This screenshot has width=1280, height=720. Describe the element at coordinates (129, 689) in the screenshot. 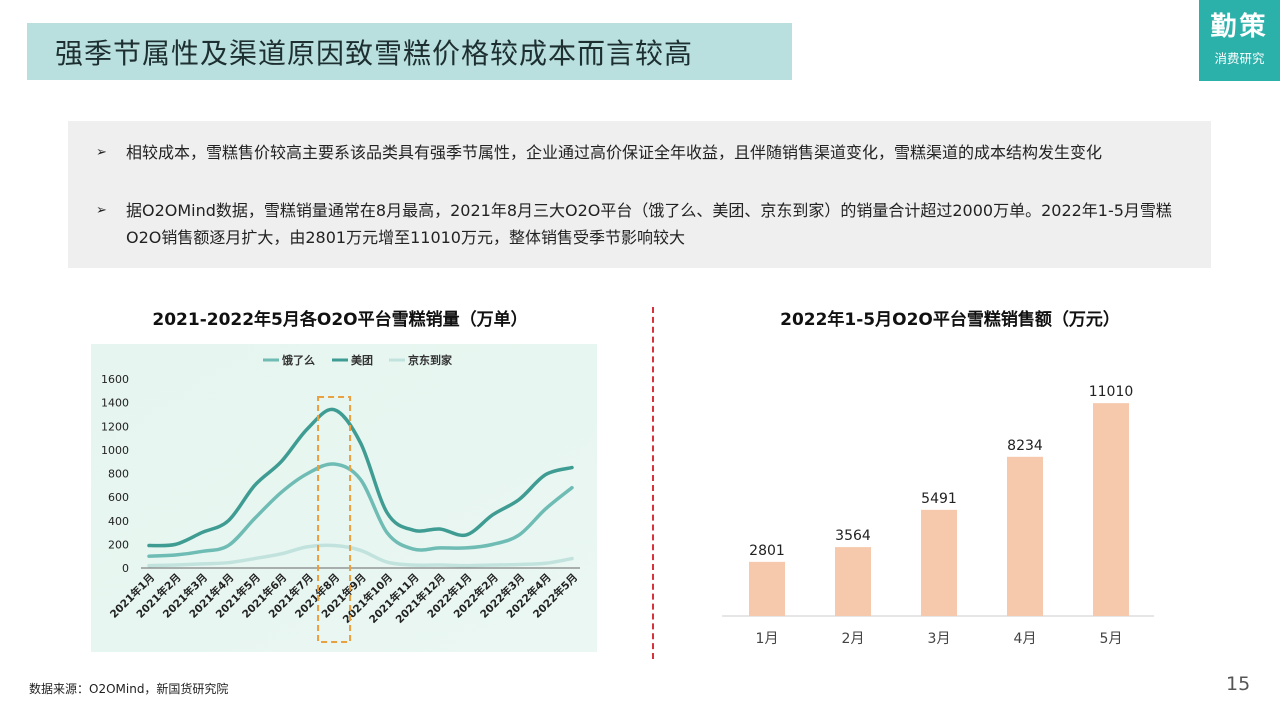

I see `source-note: 数据来源：O2OMind，新国货研究院` at that location.